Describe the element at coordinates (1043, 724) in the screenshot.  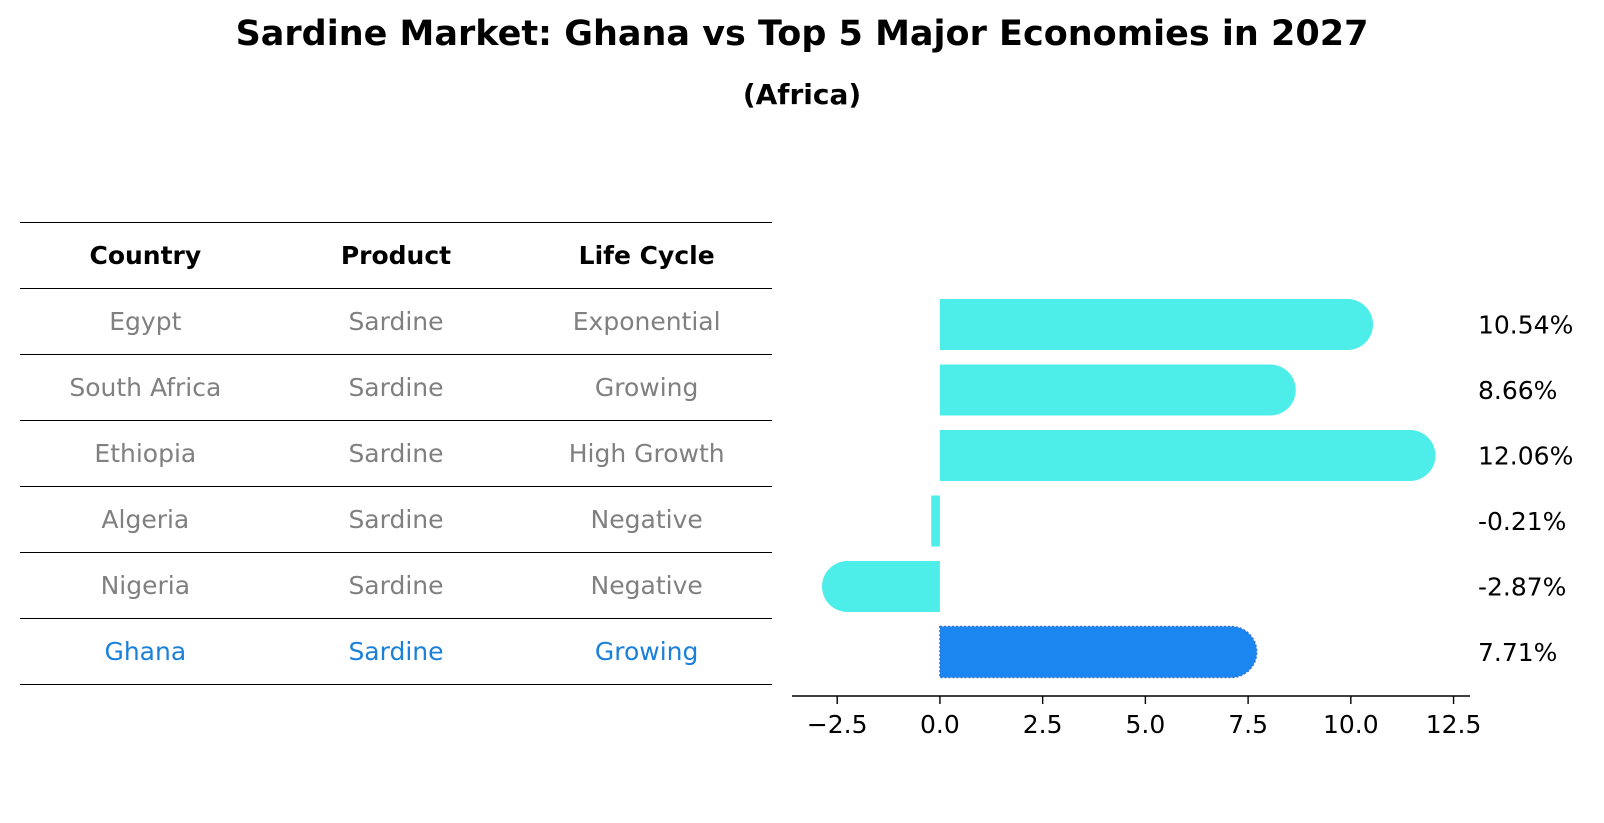
I see `x-tick-label: 2.5` at that location.